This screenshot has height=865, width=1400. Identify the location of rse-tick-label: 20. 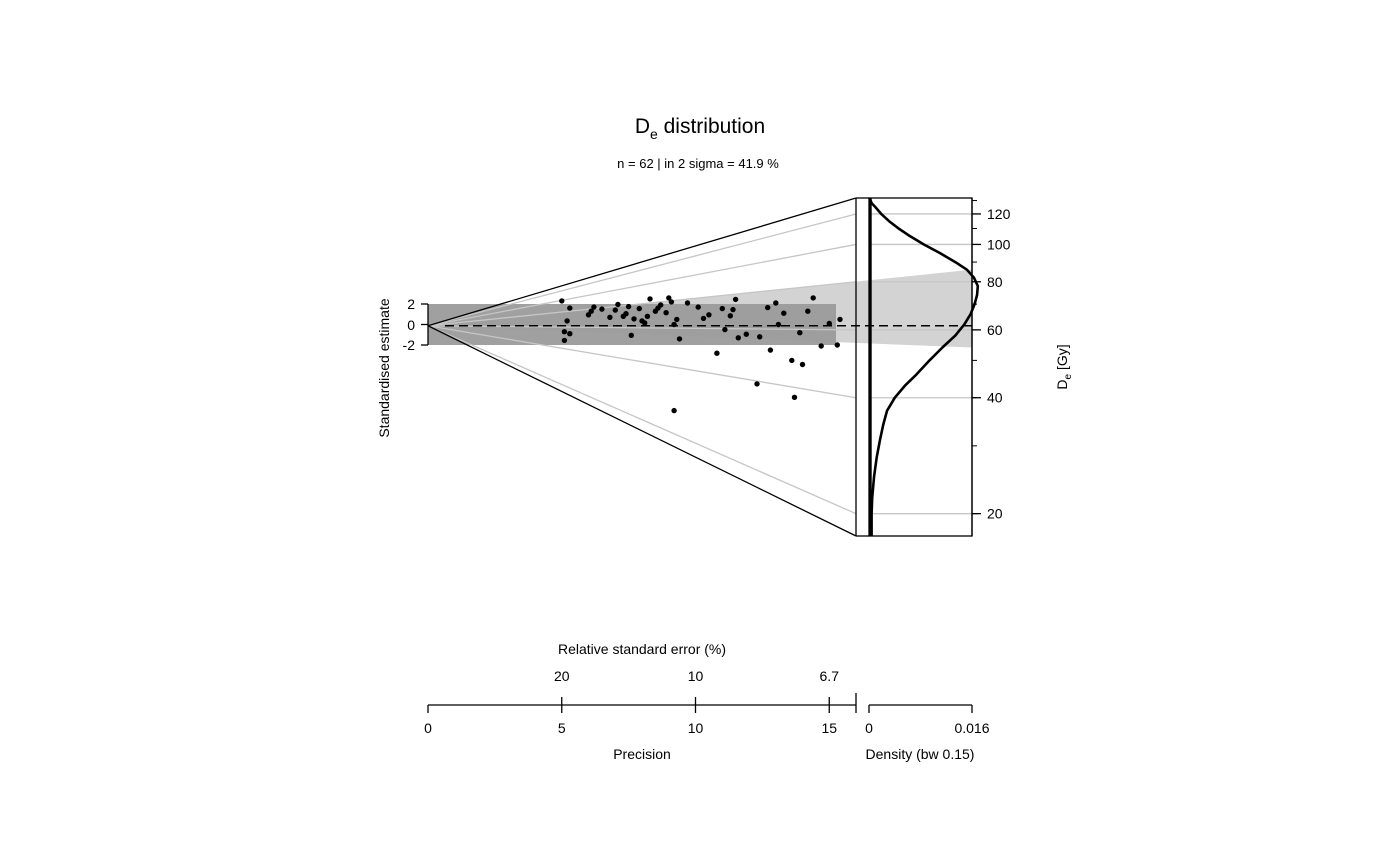
(562, 676).